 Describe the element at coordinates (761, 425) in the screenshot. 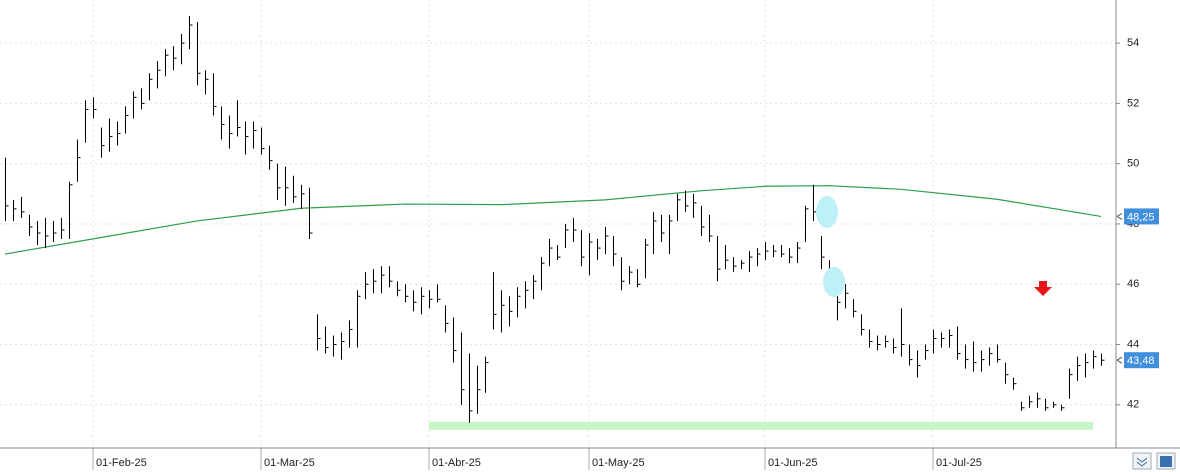

I see `support-band` at that location.